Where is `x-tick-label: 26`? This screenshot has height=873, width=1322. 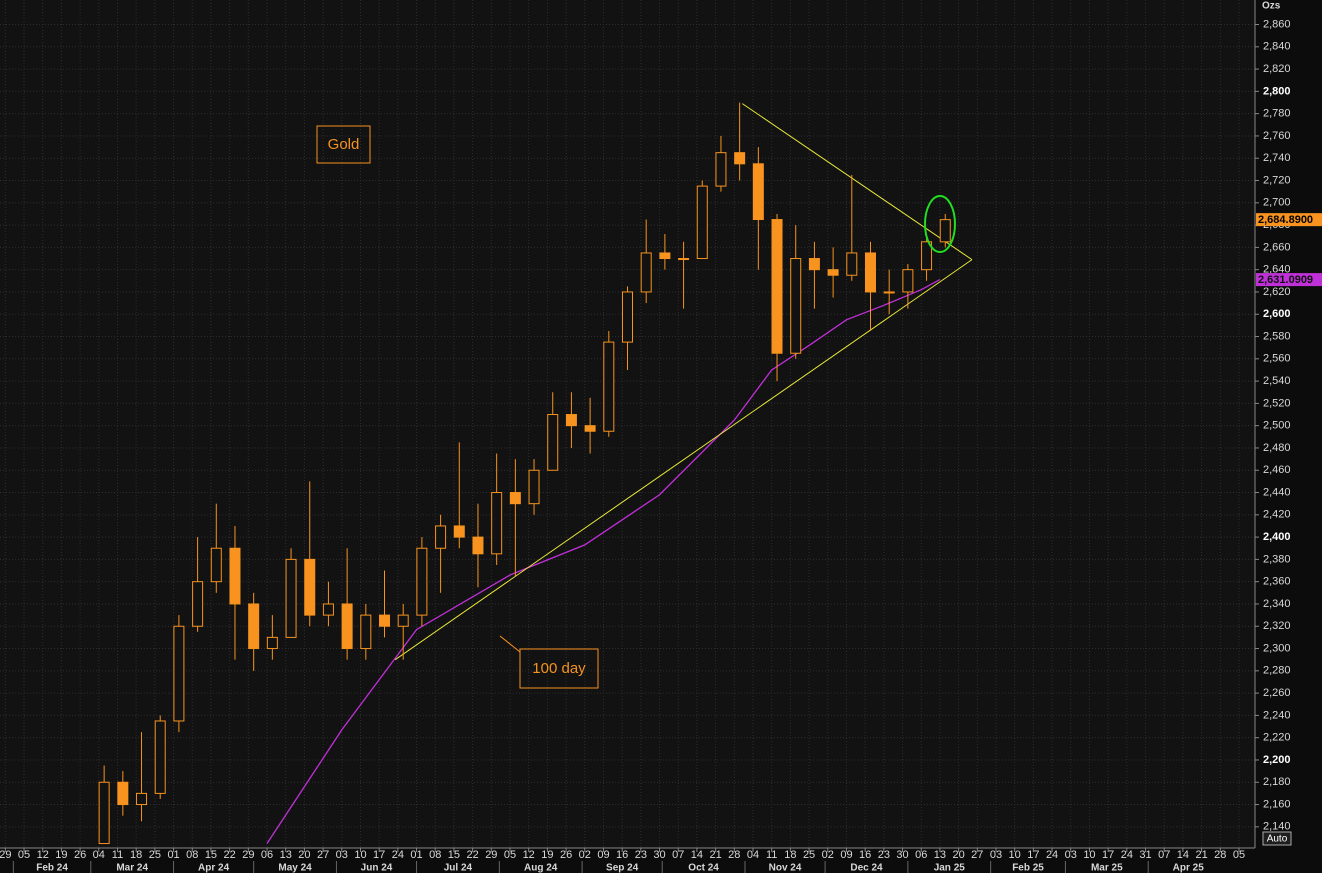 x-tick-label: 26 is located at coordinates (80, 855).